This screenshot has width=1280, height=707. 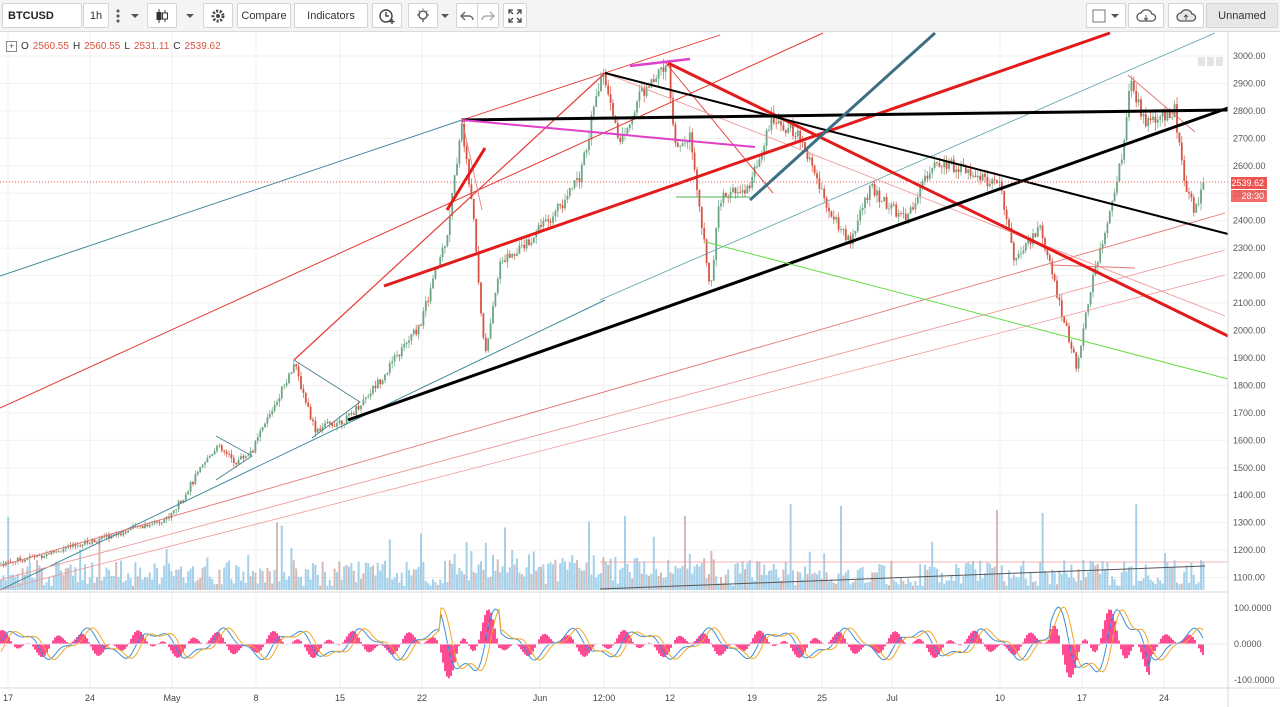 What do you see at coordinates (255, 698) in the screenshot?
I see `time-axis-label: 8` at bounding box center [255, 698].